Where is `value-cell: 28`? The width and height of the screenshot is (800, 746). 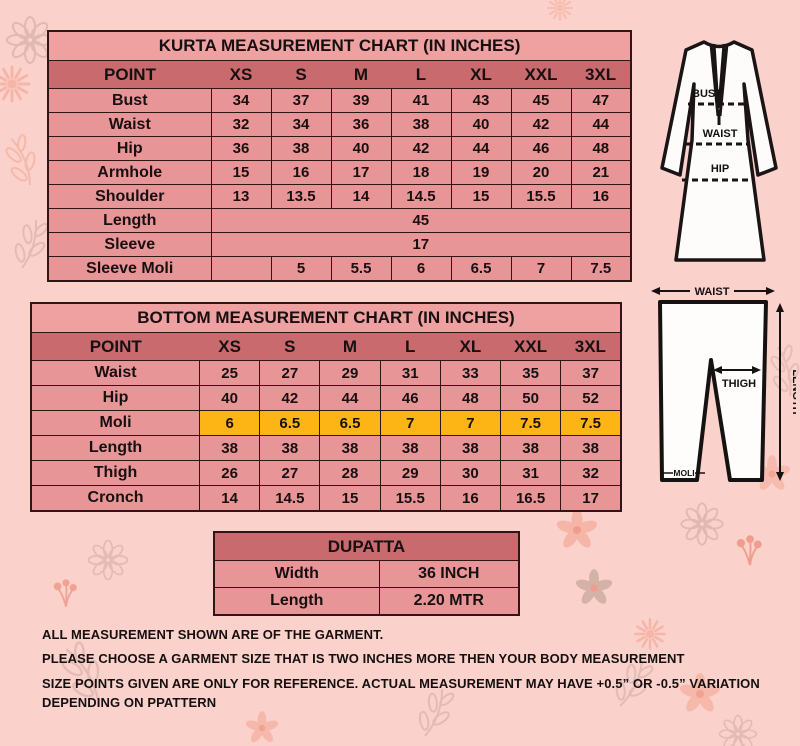 value-cell: 28 is located at coordinates (350, 473).